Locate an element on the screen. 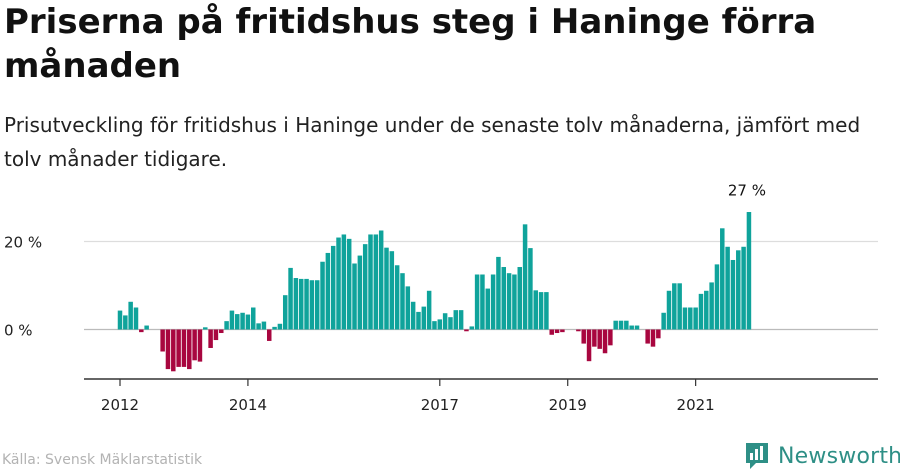 This screenshot has width=900, height=474. x-tick-label: 2012 is located at coordinates (120, 405).